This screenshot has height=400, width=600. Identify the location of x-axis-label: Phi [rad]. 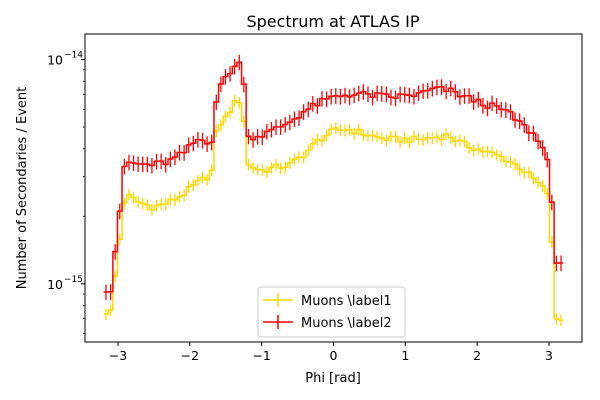
(333, 378).